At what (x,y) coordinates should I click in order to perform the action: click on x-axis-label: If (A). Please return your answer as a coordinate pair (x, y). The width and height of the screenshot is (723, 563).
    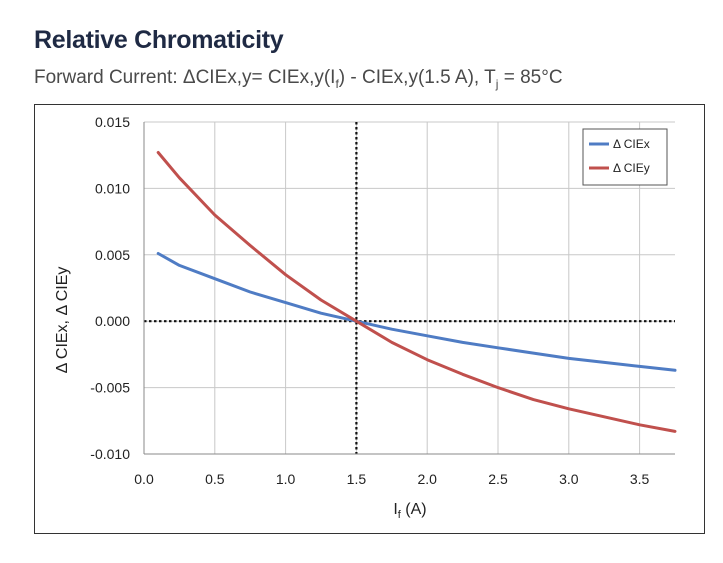
    Looking at the image, I should click on (409, 511).